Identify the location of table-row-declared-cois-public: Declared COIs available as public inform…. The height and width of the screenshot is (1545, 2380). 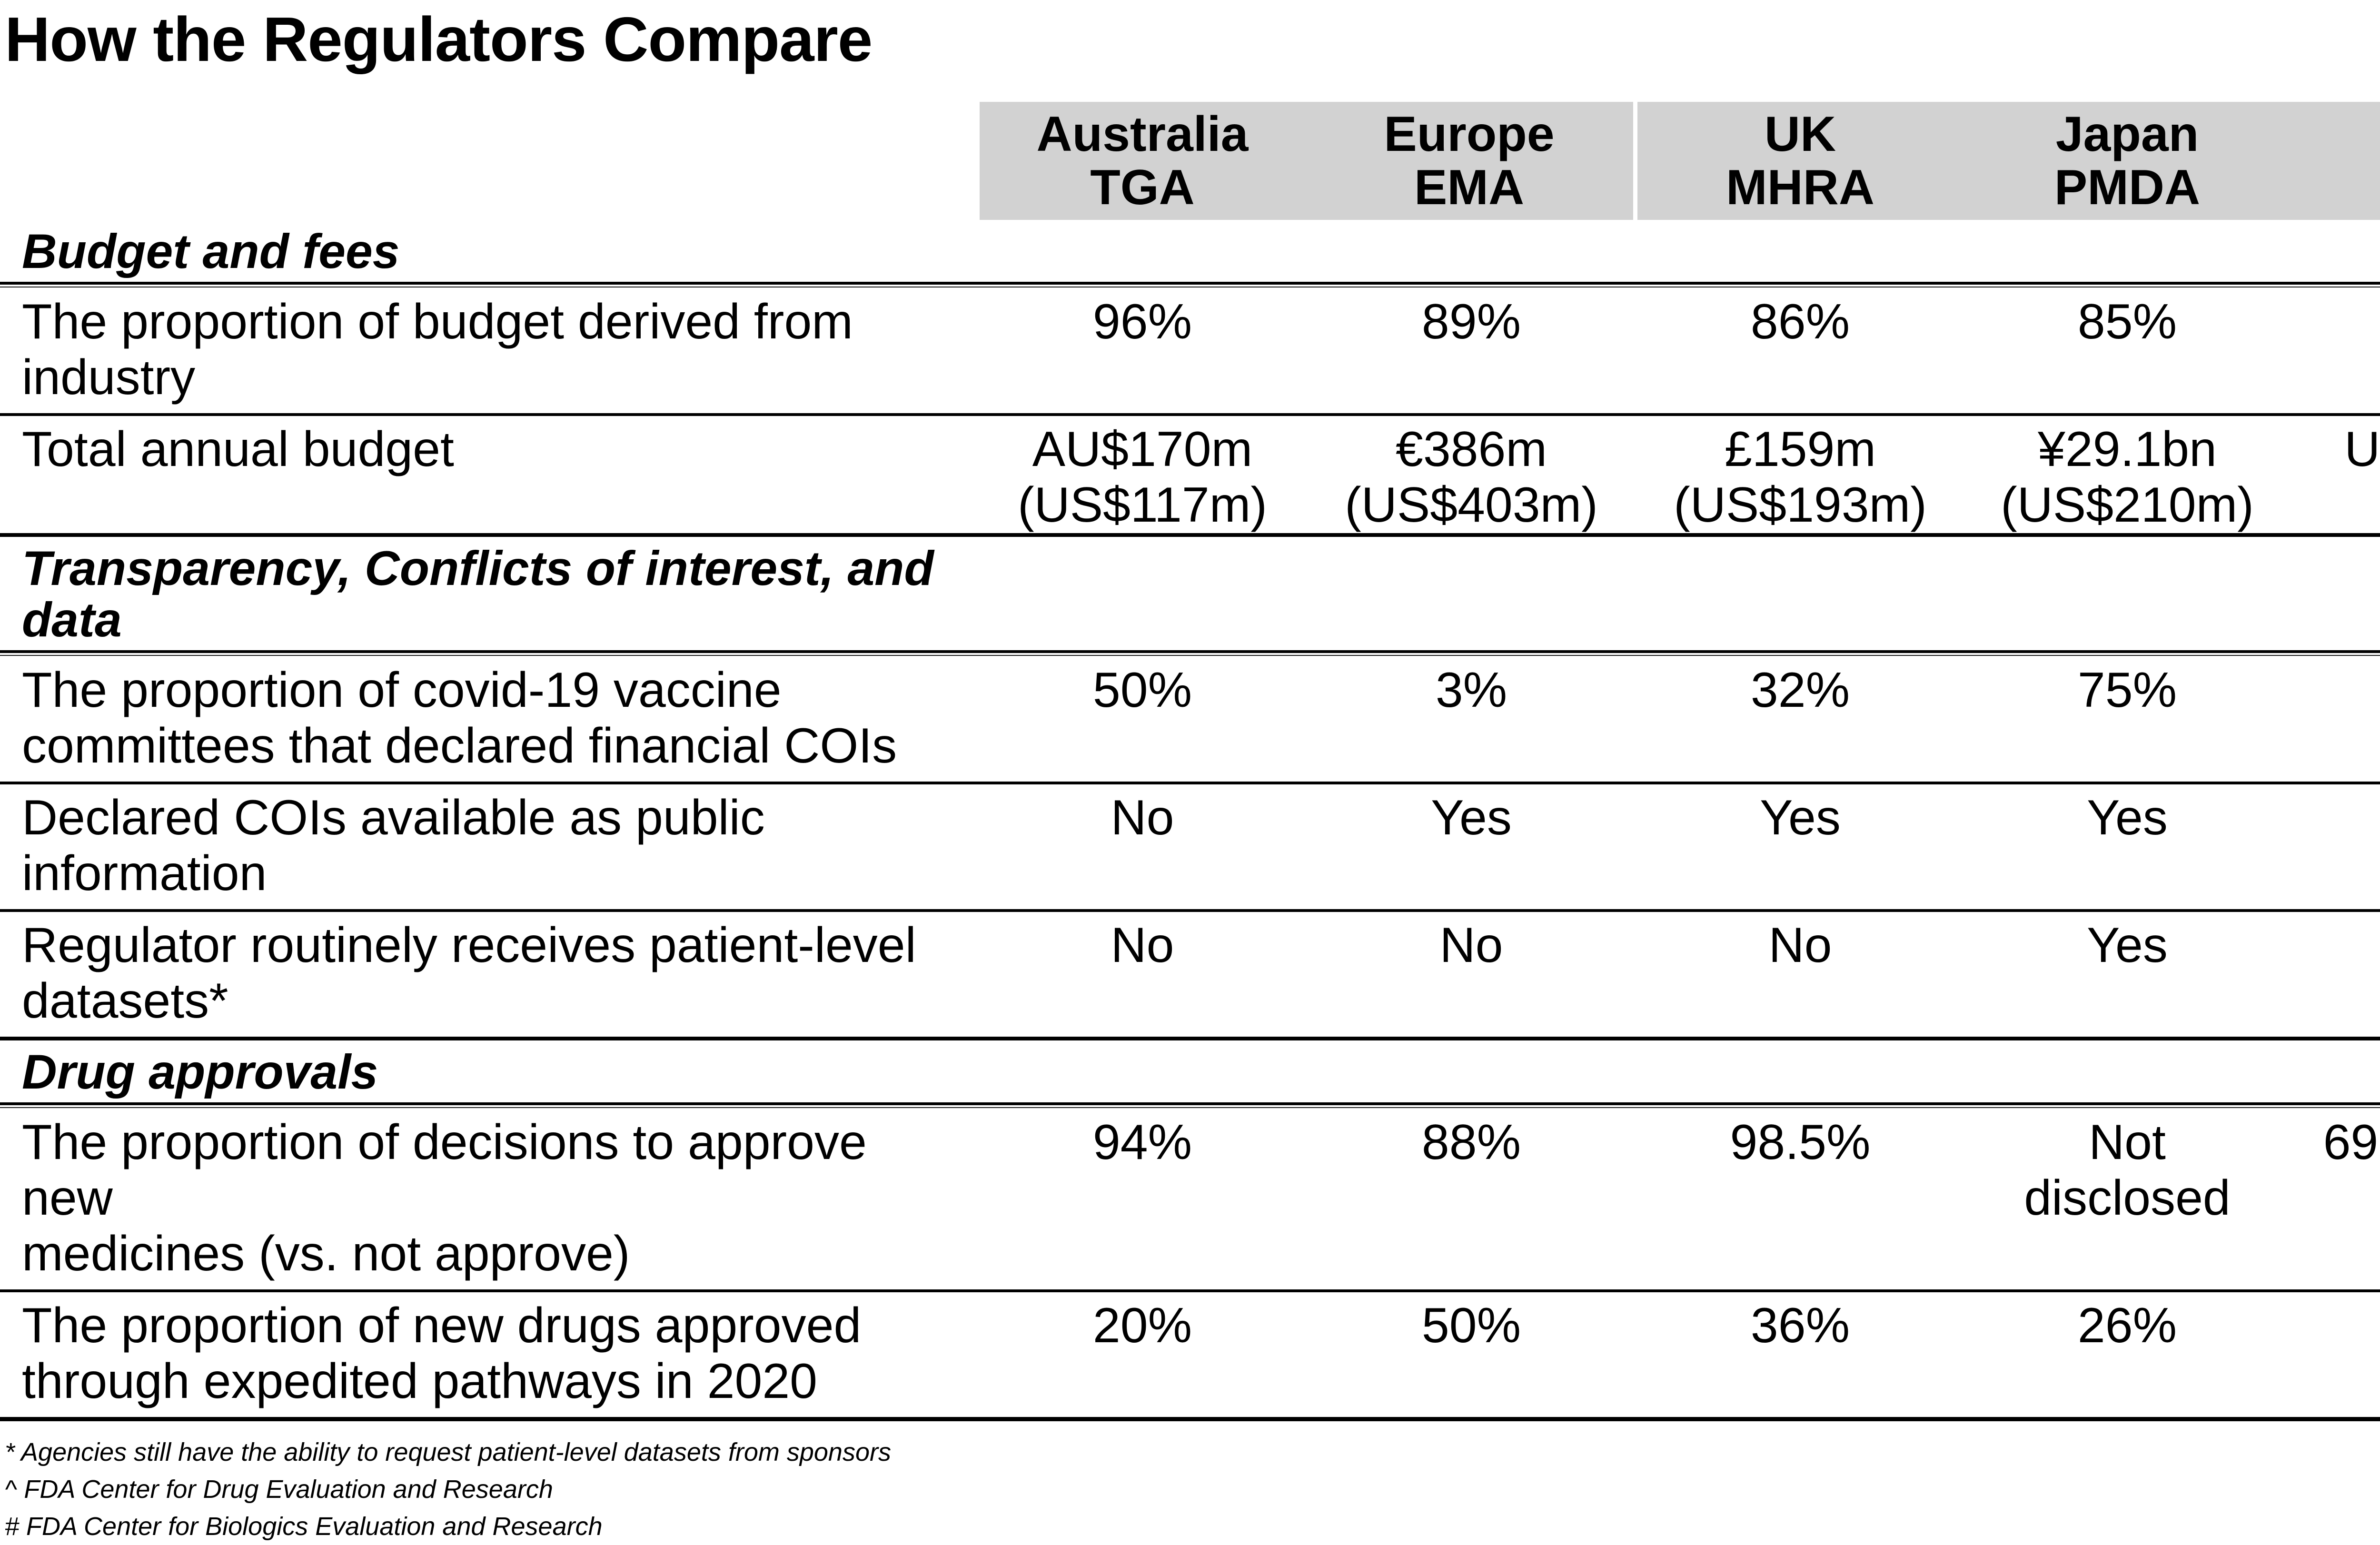
(1190, 846).